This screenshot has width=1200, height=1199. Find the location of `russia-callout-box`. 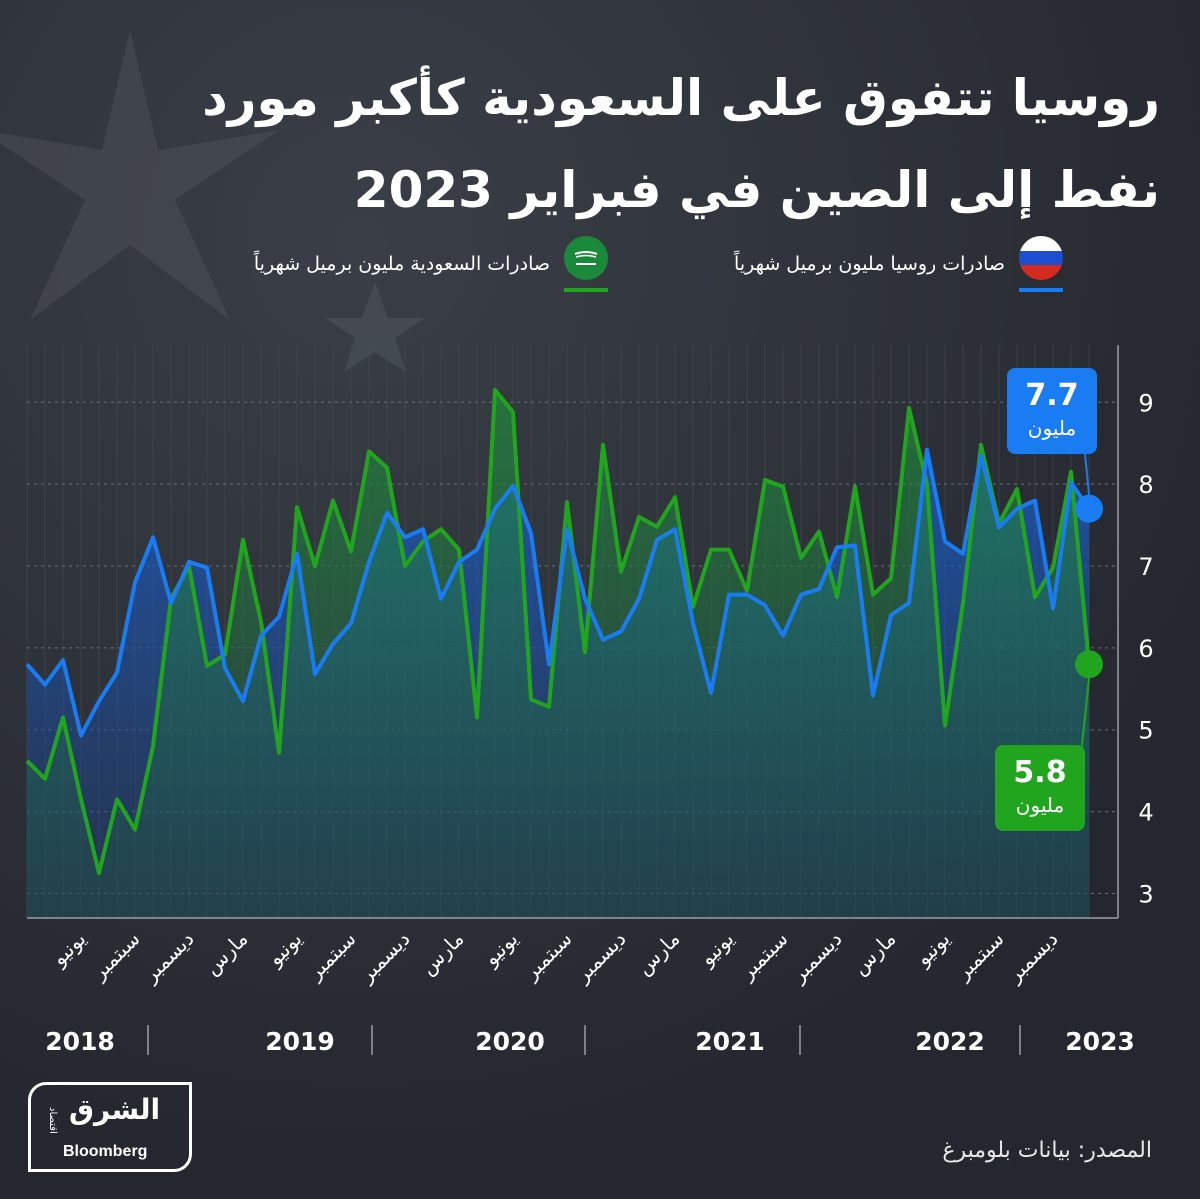

russia-callout-box is located at coordinates (1052, 411).